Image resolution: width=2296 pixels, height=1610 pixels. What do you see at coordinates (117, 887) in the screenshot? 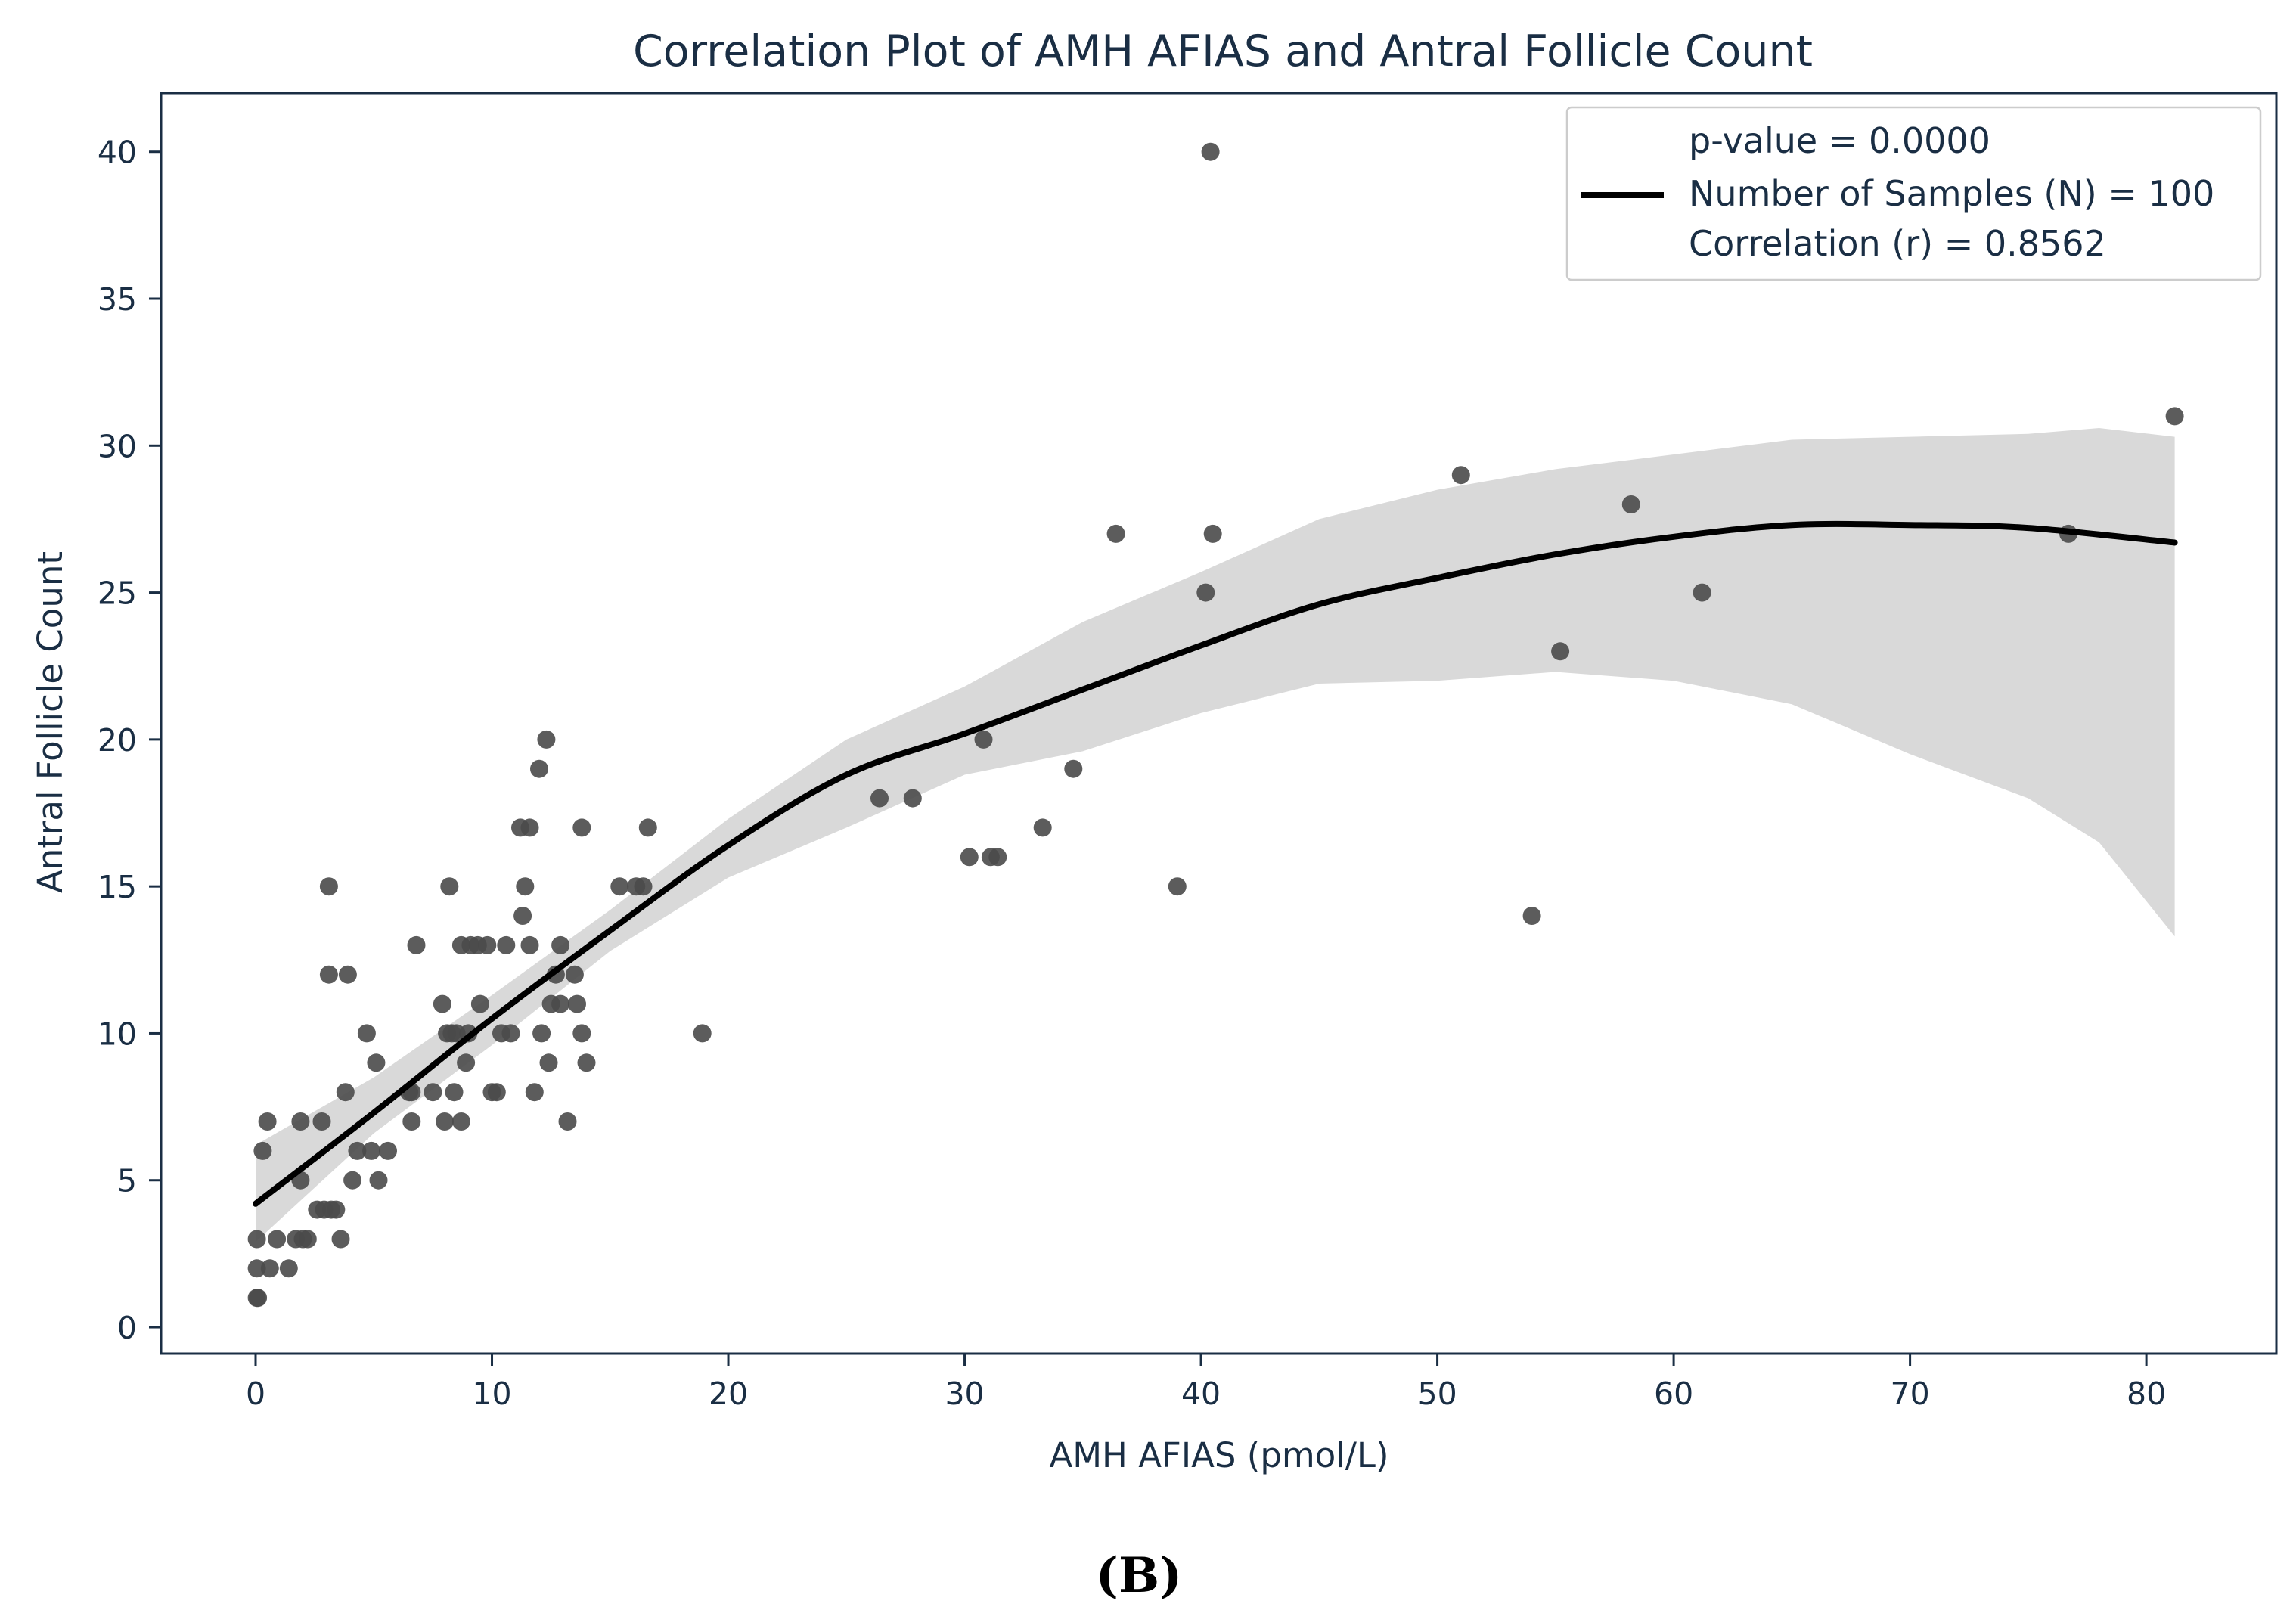
I see `y-tick-label: 15` at bounding box center [117, 887].